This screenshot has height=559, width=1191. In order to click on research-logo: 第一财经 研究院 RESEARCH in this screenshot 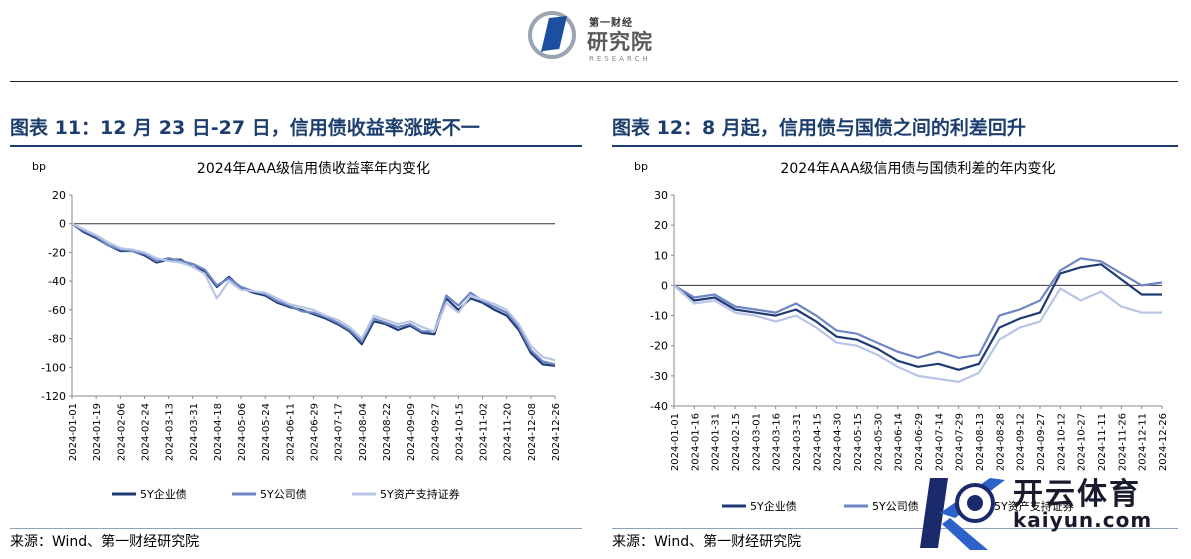, I will do `click(597, 36)`.